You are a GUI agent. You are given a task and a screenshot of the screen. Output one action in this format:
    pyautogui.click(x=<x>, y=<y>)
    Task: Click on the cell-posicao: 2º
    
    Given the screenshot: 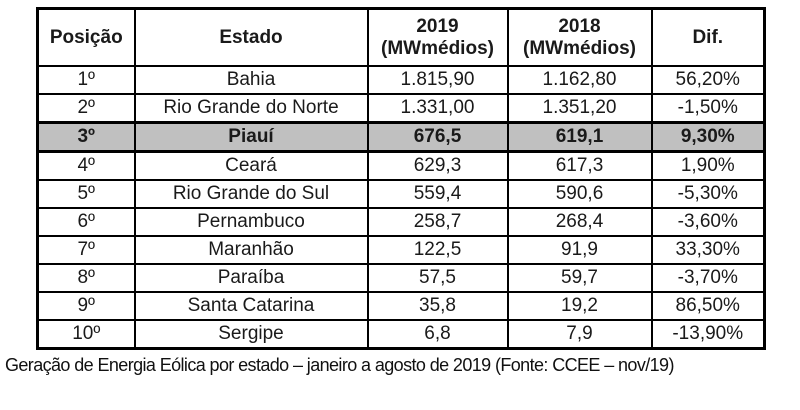 What is the action you would take?
    pyautogui.click(x=86, y=108)
    